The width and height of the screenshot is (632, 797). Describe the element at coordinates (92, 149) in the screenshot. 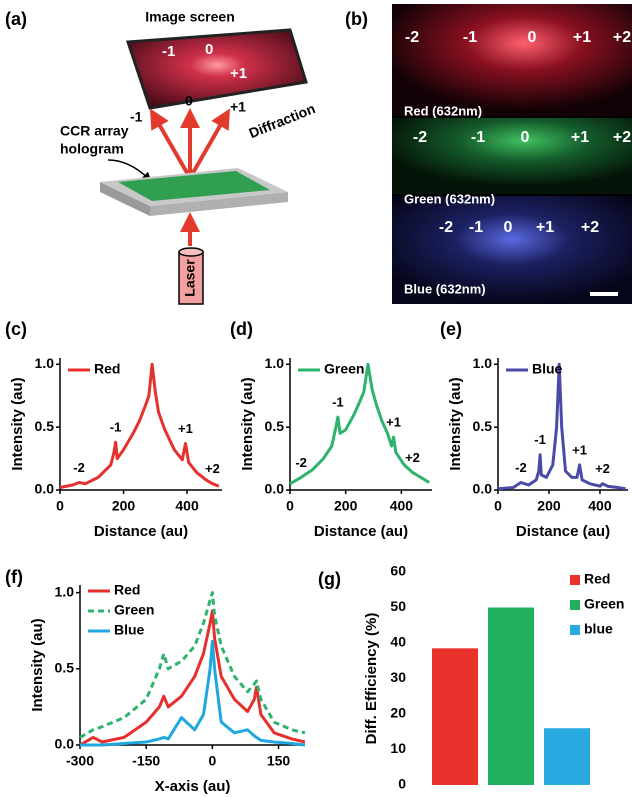

I see `hologram-label: hologram` at that location.